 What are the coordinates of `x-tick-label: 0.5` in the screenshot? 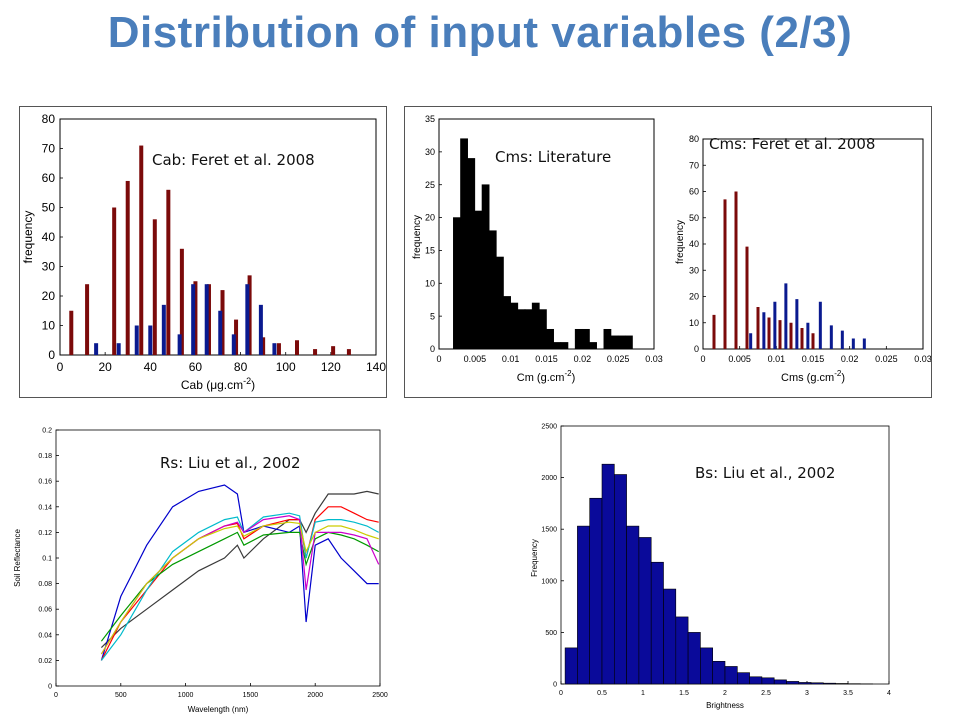 It's located at (602, 693).